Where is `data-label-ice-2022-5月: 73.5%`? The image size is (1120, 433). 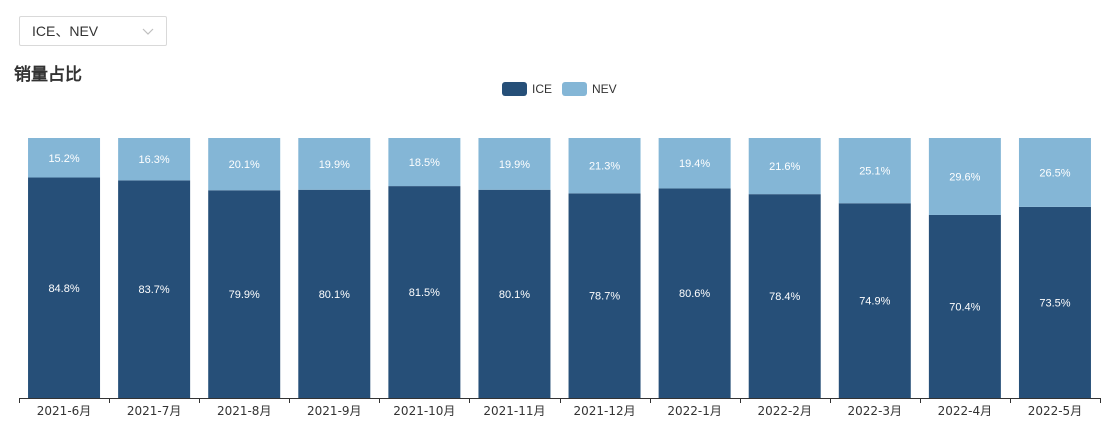 data-label-ice-2022-5月: 73.5% is located at coordinates (1054, 303).